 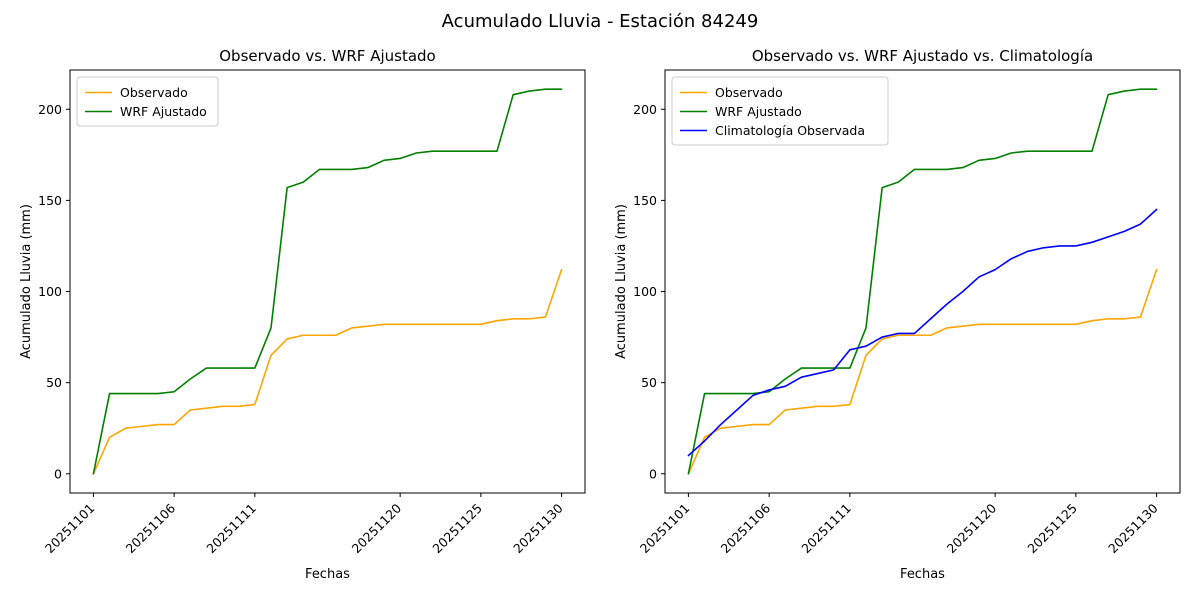 What do you see at coordinates (600, 21) in the screenshot?
I see `figure-title: Acumulado Lluvia - Estación 84249` at bounding box center [600, 21].